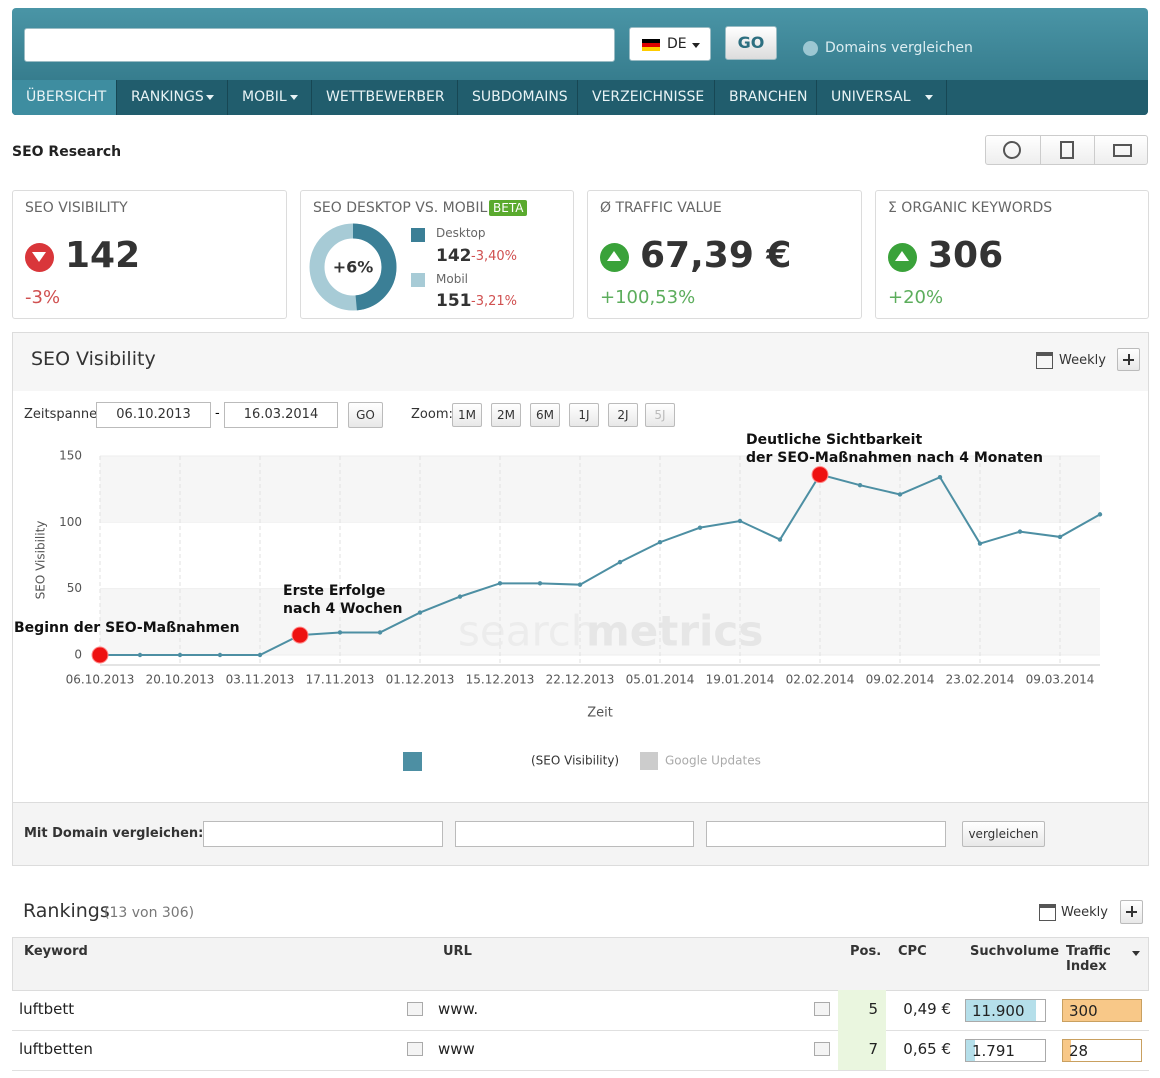 The height and width of the screenshot is (1078, 1160). I want to click on y-tick-label: 100, so click(70, 522).